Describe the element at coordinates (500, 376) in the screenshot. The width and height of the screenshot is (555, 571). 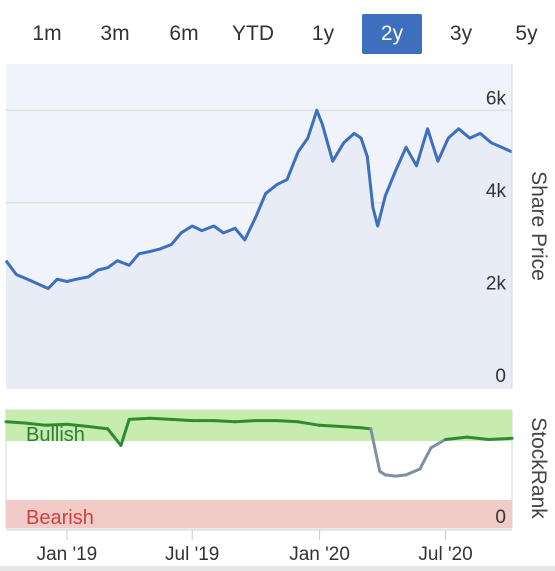
I see `price-y-tick-0: 0` at that location.